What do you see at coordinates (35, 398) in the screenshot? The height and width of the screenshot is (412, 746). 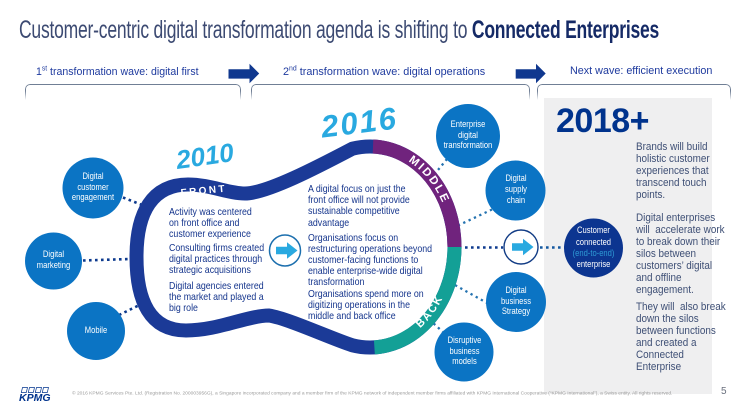 I see `svg-text: KPMG` at bounding box center [35, 398].